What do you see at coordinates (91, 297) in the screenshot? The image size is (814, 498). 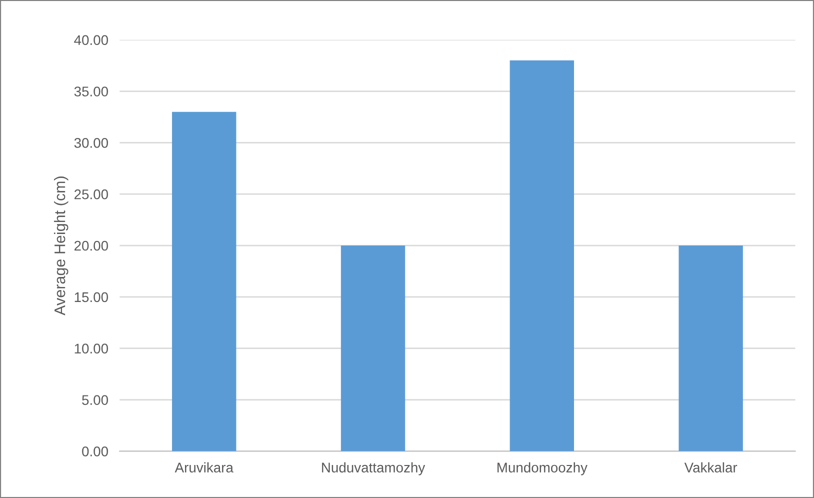 I see `y-tick-label: 15.00` at bounding box center [91, 297].